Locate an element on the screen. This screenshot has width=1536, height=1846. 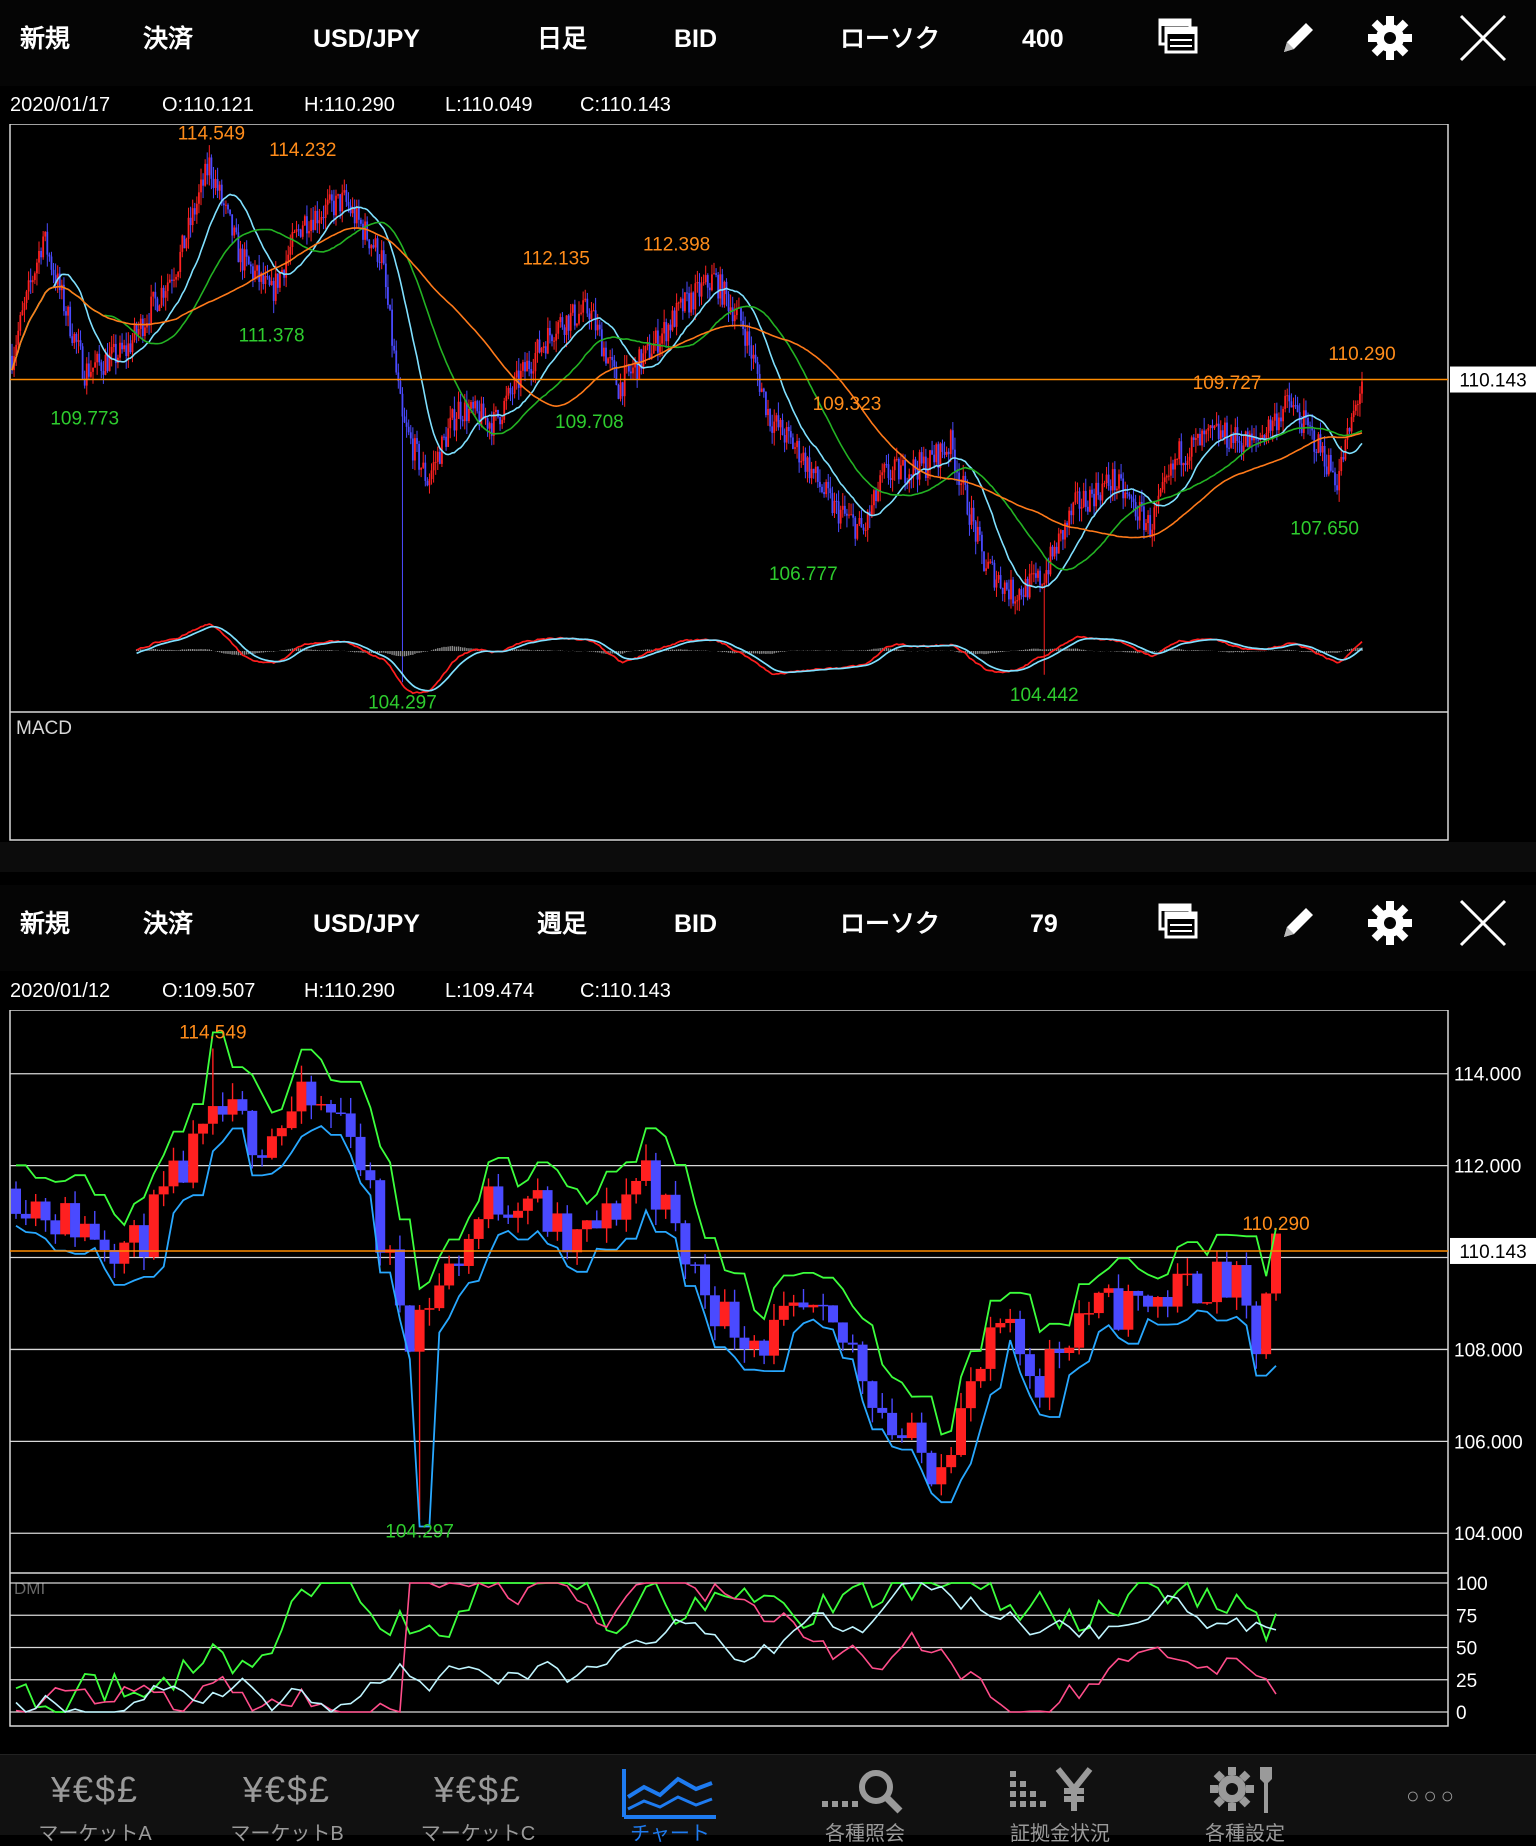
bar-count-selector: 400 is located at coordinates (1043, 39).